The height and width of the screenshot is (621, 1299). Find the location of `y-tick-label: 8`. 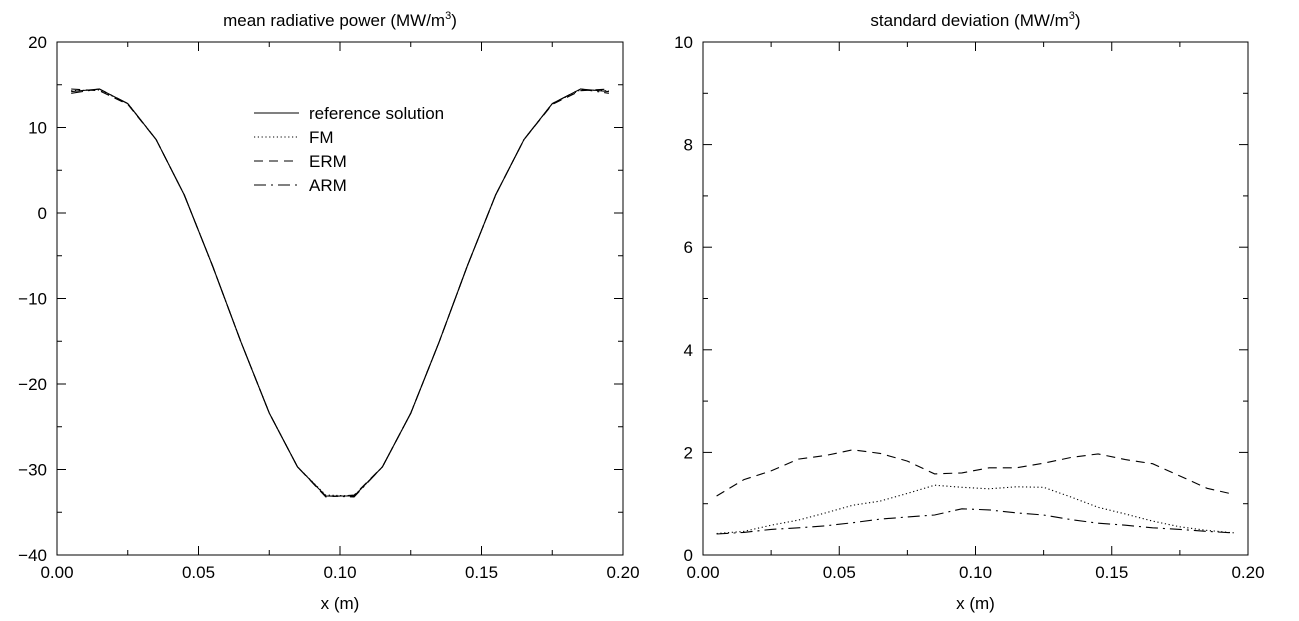

y-tick-label: 8 is located at coordinates (688, 145).